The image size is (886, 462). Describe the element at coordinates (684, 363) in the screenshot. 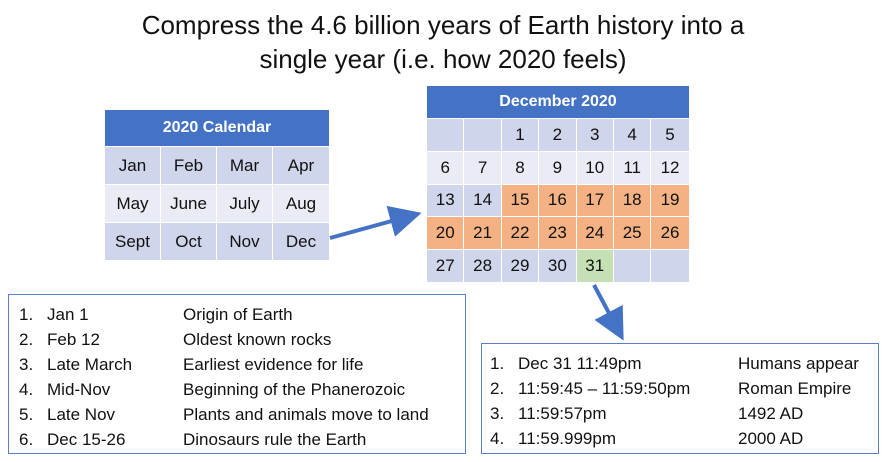

I see `timeline-item: 1. Dec 31 11:49pm Humans appear` at that location.